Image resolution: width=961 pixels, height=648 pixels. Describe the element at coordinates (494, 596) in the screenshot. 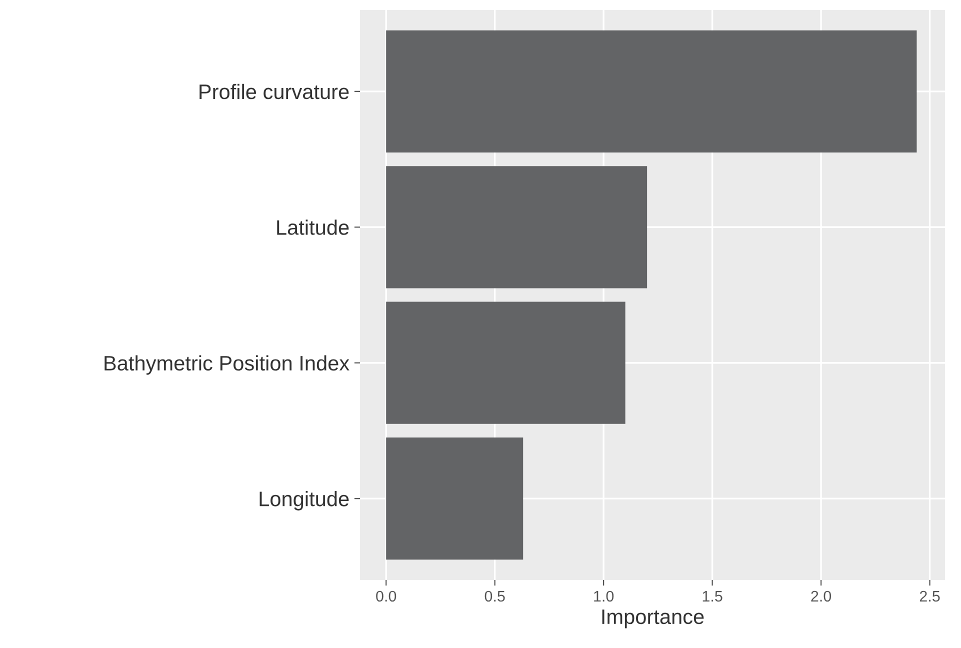

I see `x-tick-label: 0.5` at that location.